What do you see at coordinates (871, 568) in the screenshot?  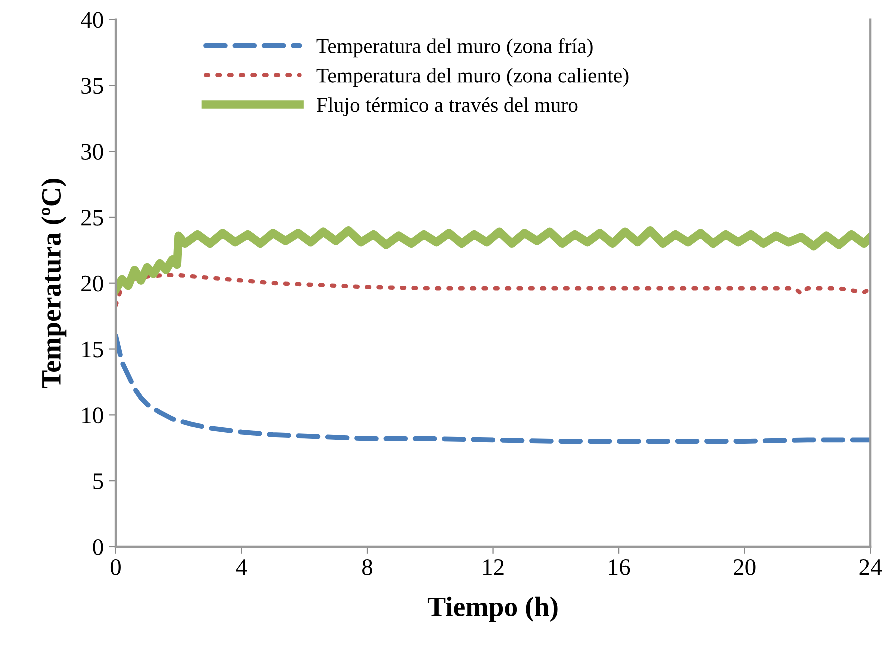 I see `x-tick-label: 24` at bounding box center [871, 568].